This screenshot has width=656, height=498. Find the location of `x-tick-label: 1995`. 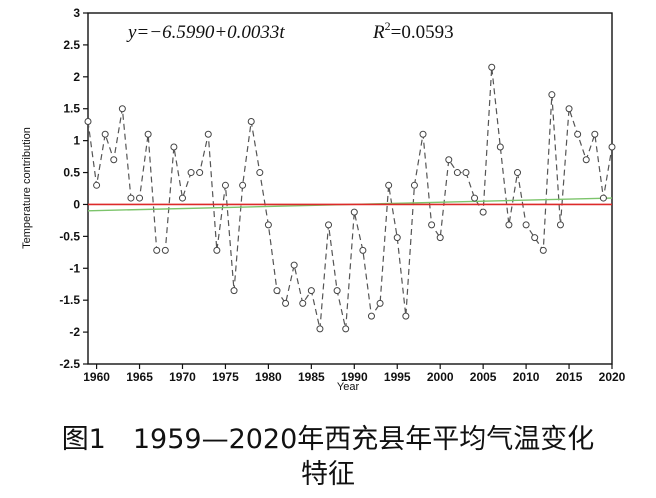

x-tick-label: 1995 is located at coordinates (397, 377).